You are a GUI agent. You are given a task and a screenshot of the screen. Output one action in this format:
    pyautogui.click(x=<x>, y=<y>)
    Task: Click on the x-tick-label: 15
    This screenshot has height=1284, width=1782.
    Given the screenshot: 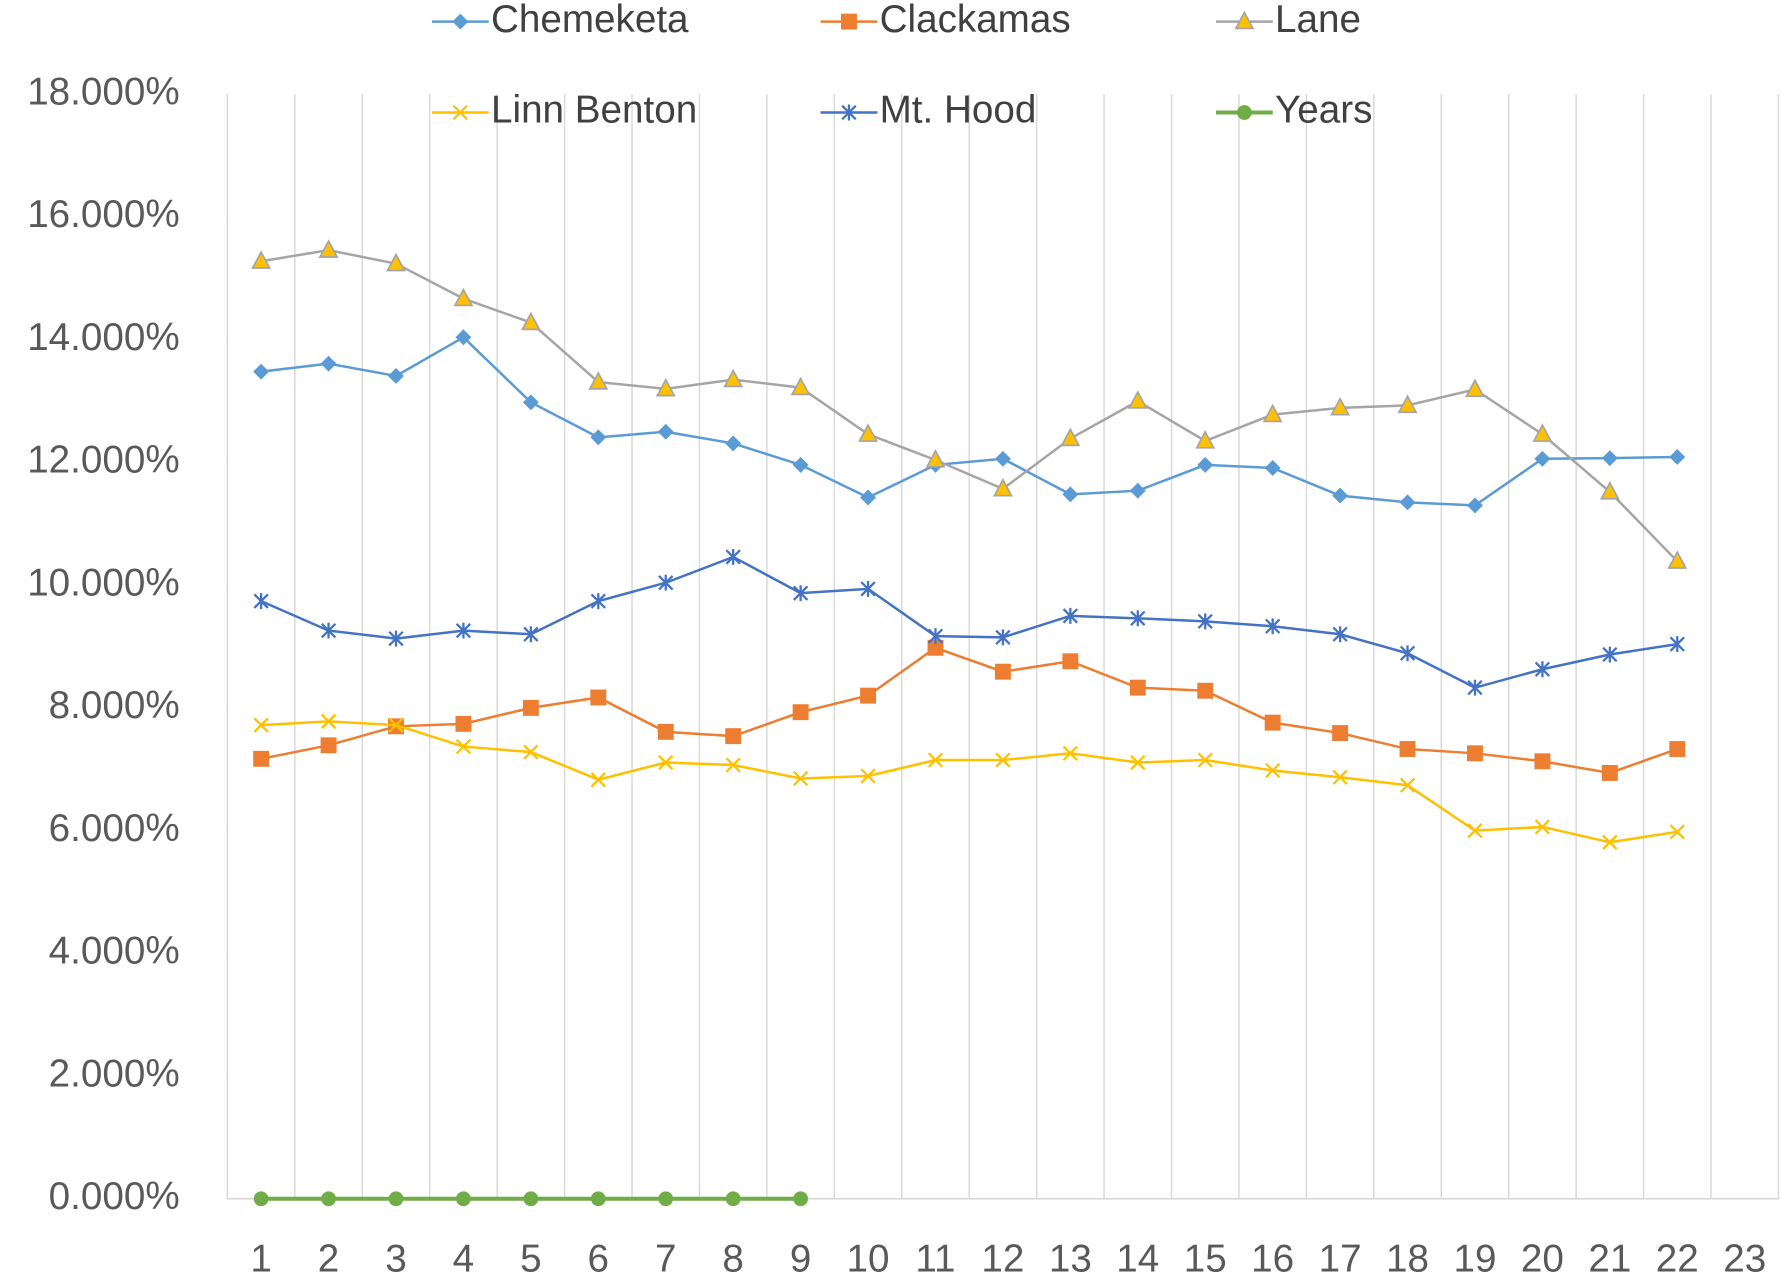 What is the action you would take?
    pyautogui.click(x=1205, y=1258)
    